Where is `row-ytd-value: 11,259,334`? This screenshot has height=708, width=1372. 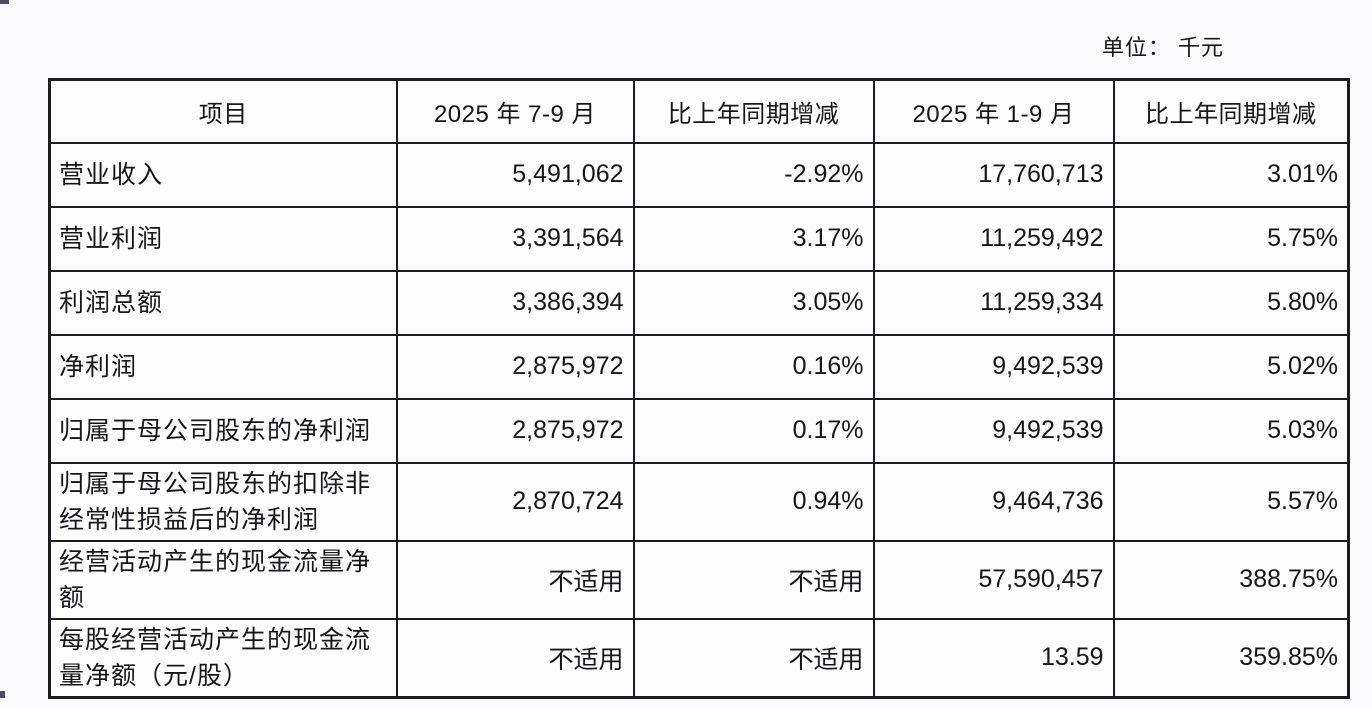
row-ytd-value: 11,259,334 is located at coordinates (993, 302).